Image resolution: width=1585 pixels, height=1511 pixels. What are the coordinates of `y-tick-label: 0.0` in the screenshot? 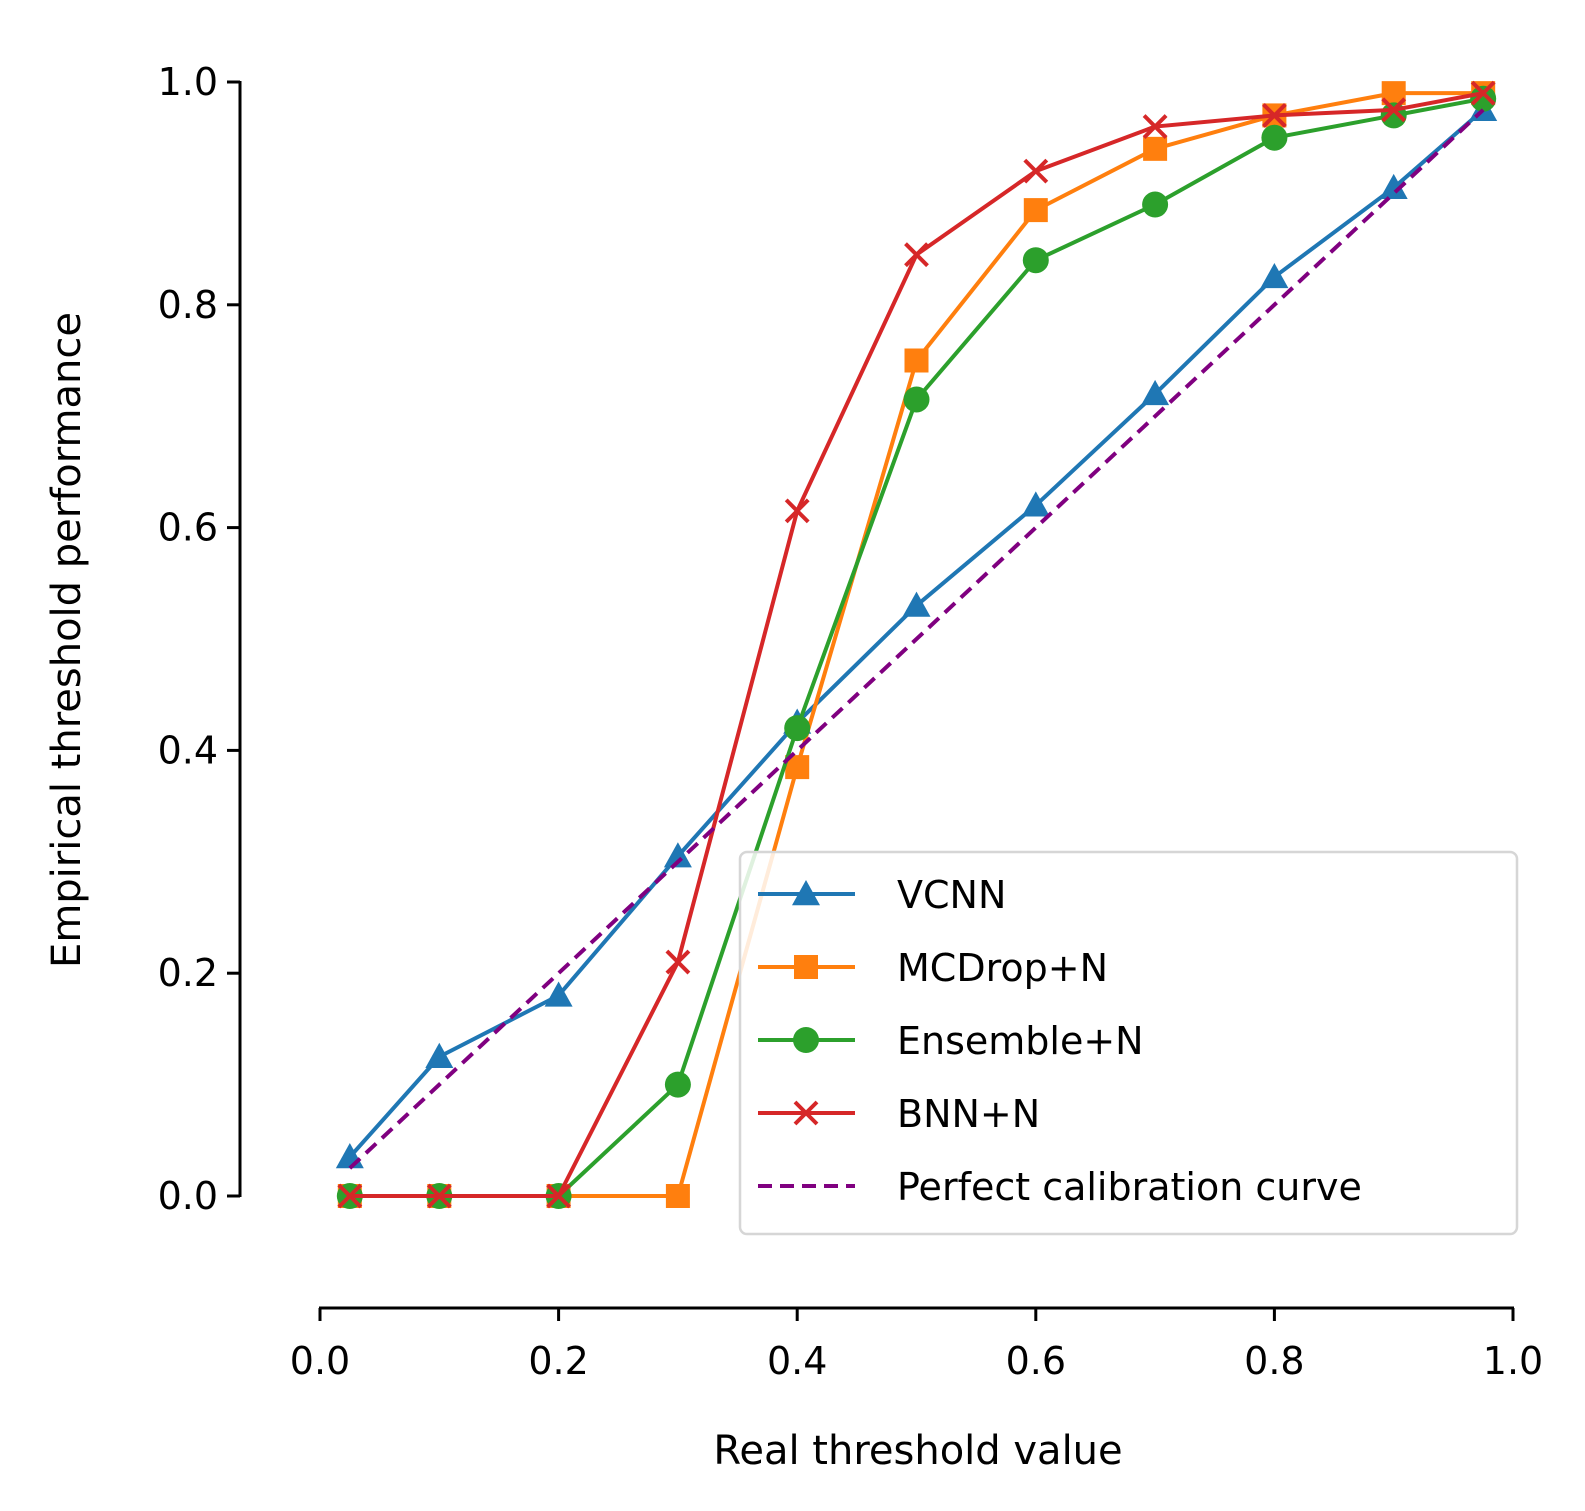 It's located at (188, 1196).